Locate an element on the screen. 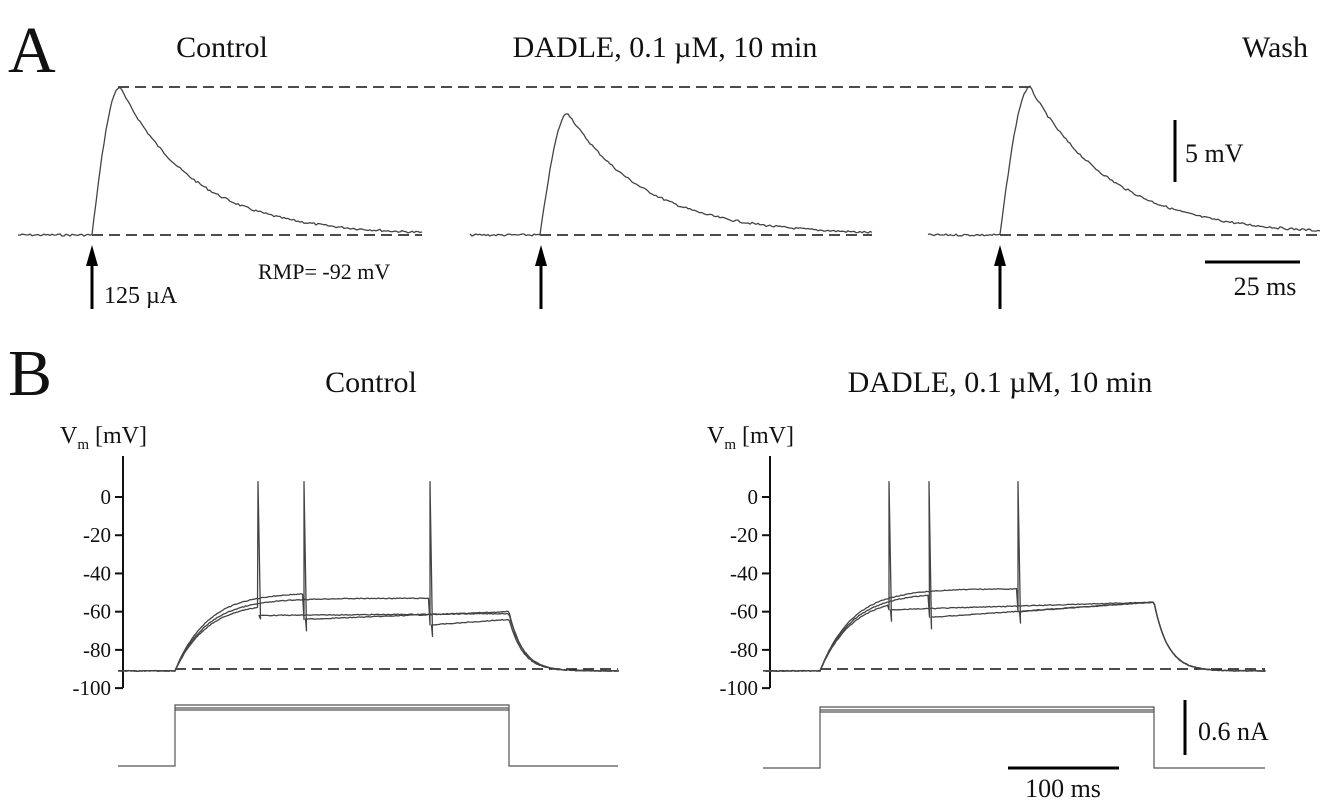 This screenshot has width=1327, height=803. scale-bar-current-label: 0.6 nA is located at coordinates (1233, 731).